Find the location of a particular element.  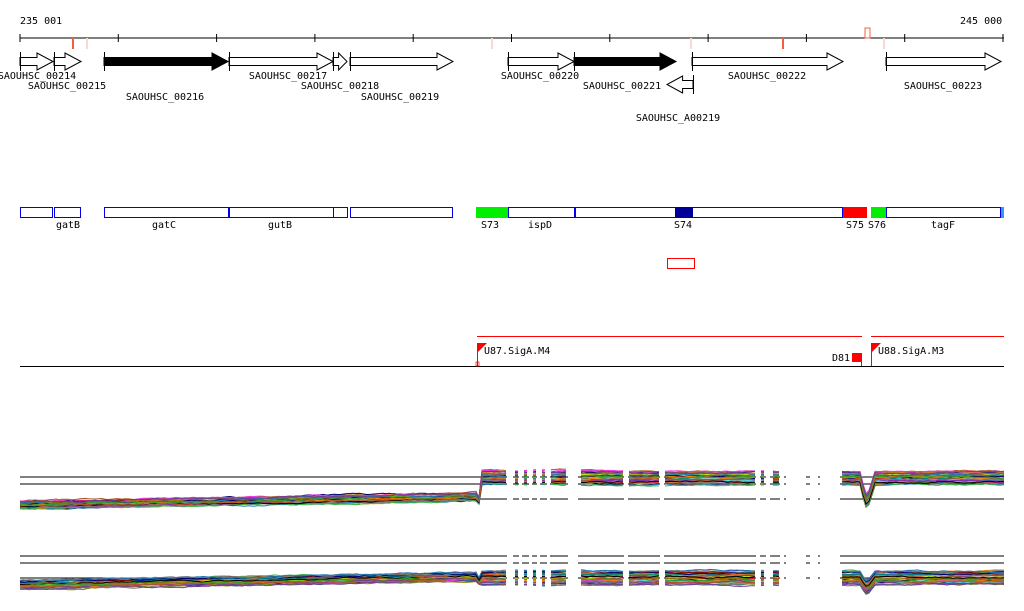

gene-saouhsc_00217: SAOUHSC_00217 is located at coordinates (281, 67).